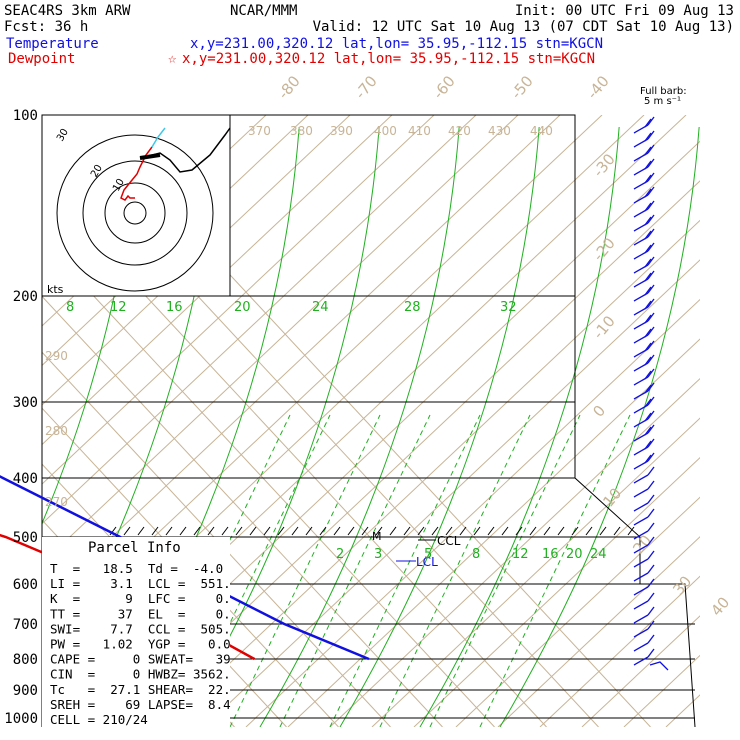 The width and height of the screenshot is (740, 740). What do you see at coordinates (70, 307) in the screenshot?
I see `mixing-ratio-label: 8` at bounding box center [70, 307].